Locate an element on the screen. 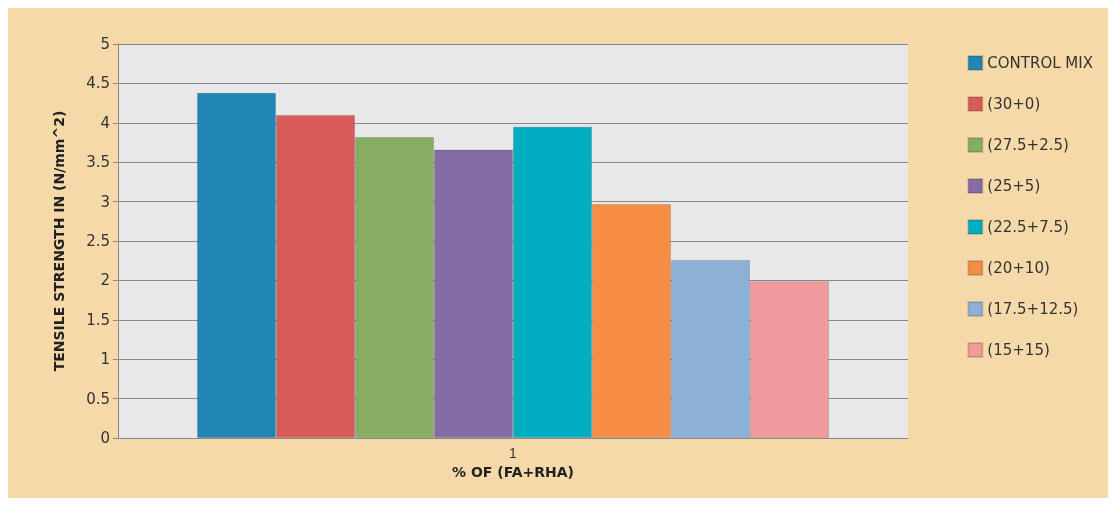 The height and width of the screenshot is (506, 1117). y-tick-label: 5 is located at coordinates (105, 44).